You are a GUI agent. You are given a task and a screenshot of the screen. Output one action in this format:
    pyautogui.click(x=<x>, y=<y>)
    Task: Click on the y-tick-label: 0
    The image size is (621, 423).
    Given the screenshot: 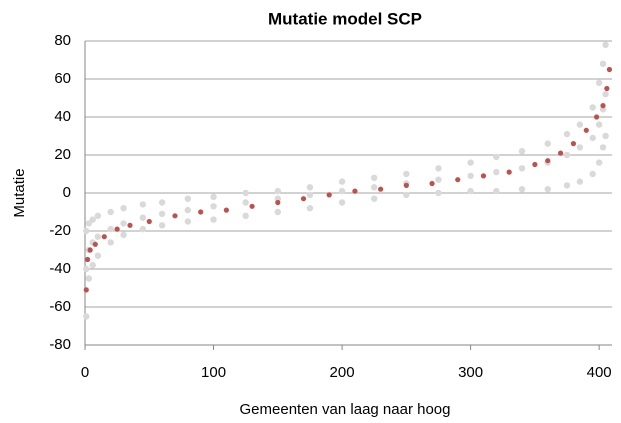 What is the action you would take?
    pyautogui.click(x=67, y=192)
    